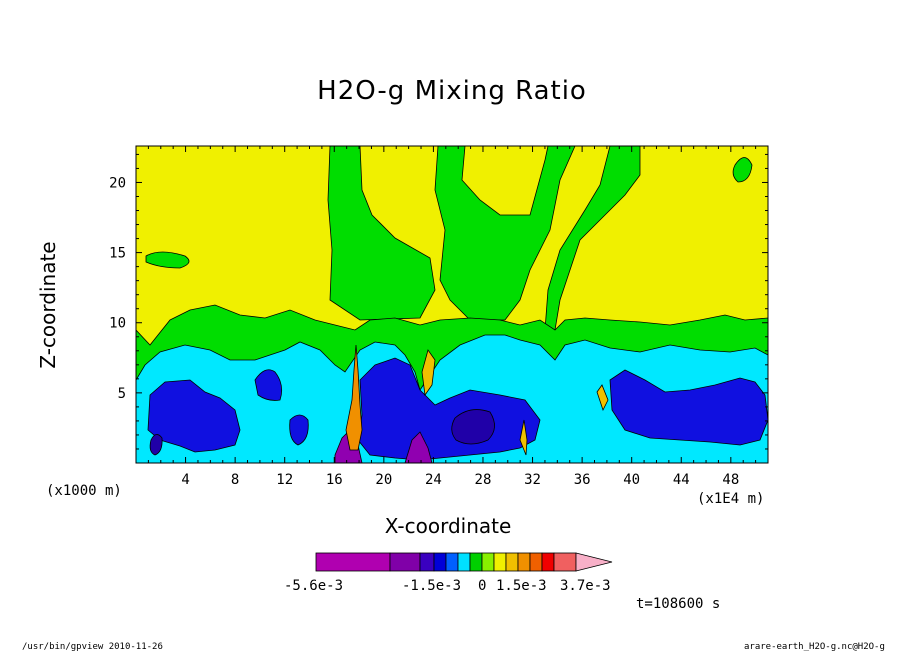 The height and width of the screenshot is (654, 904). Describe the element at coordinates (122, 394) in the screenshot. I see `y-tick-label: 5` at that location.